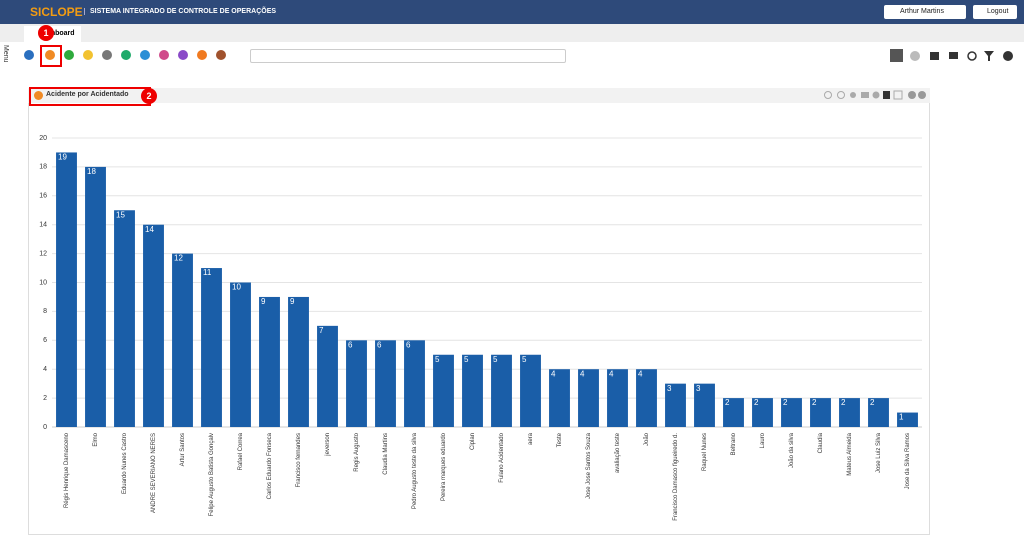  What do you see at coordinates (67, 470) in the screenshot?
I see `x-tick-label: Régis Henrique Damasceno` at bounding box center [67, 470].